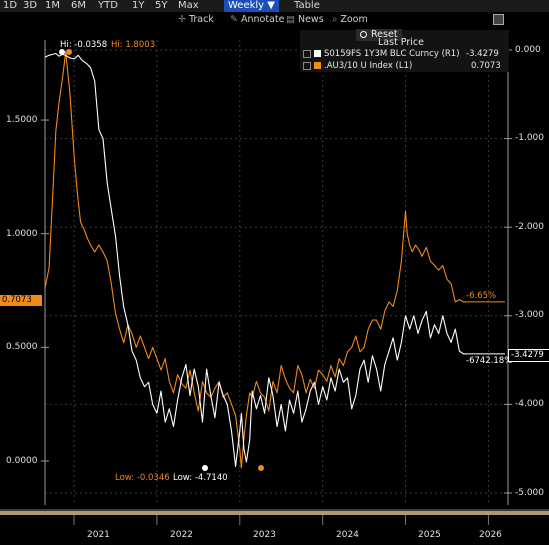  Describe the element at coordinates (21, 300) in the screenshot. I see `left-last-price-flag: 0.7073` at that location.